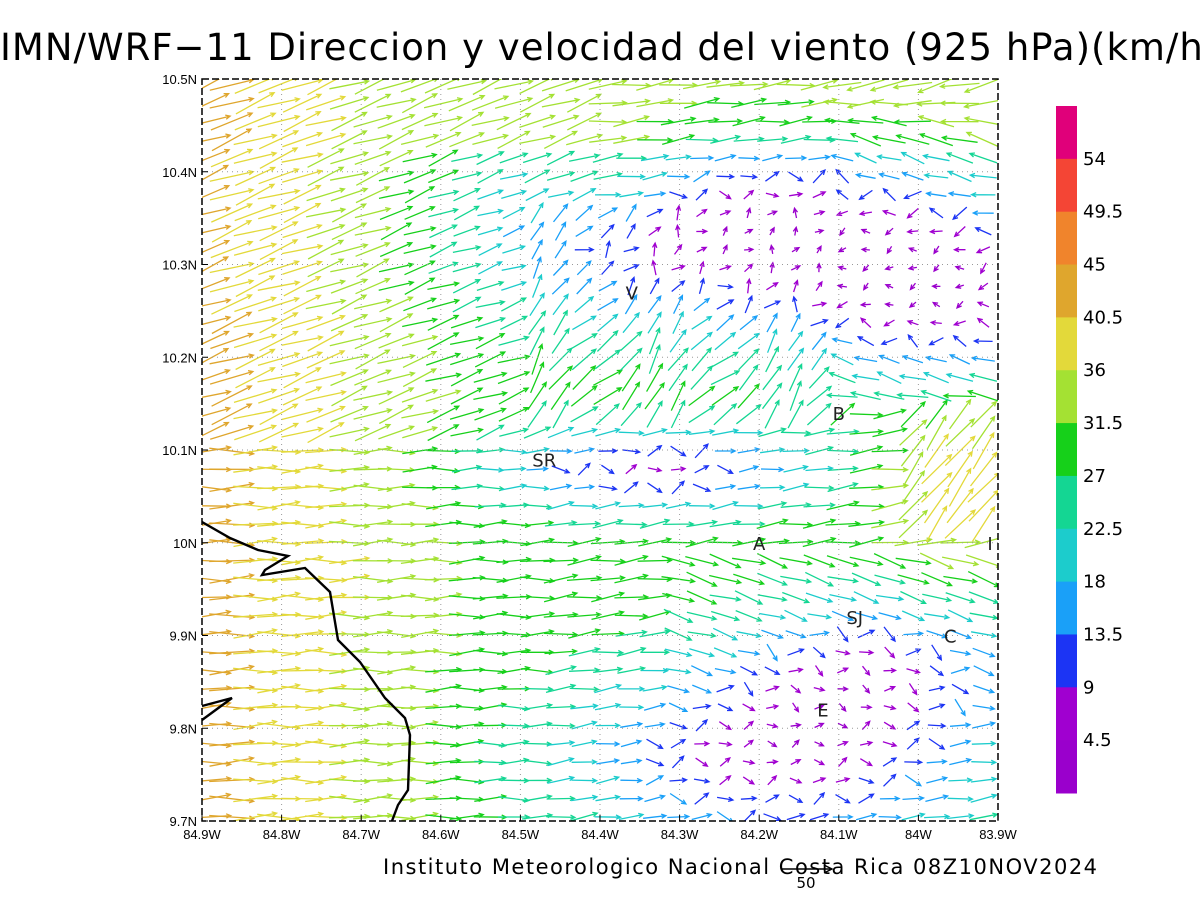  Describe the element at coordinates (1066, 661) in the screenshot. I see `colorbar-segment` at that location.